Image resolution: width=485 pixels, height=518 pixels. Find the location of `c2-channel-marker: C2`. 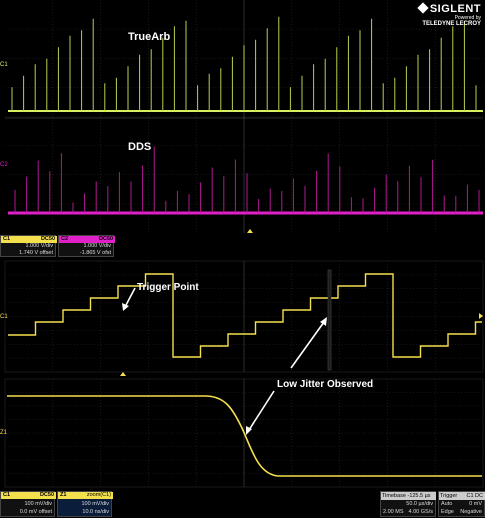

c2-channel-marker: C2 is located at coordinates (4, 165).